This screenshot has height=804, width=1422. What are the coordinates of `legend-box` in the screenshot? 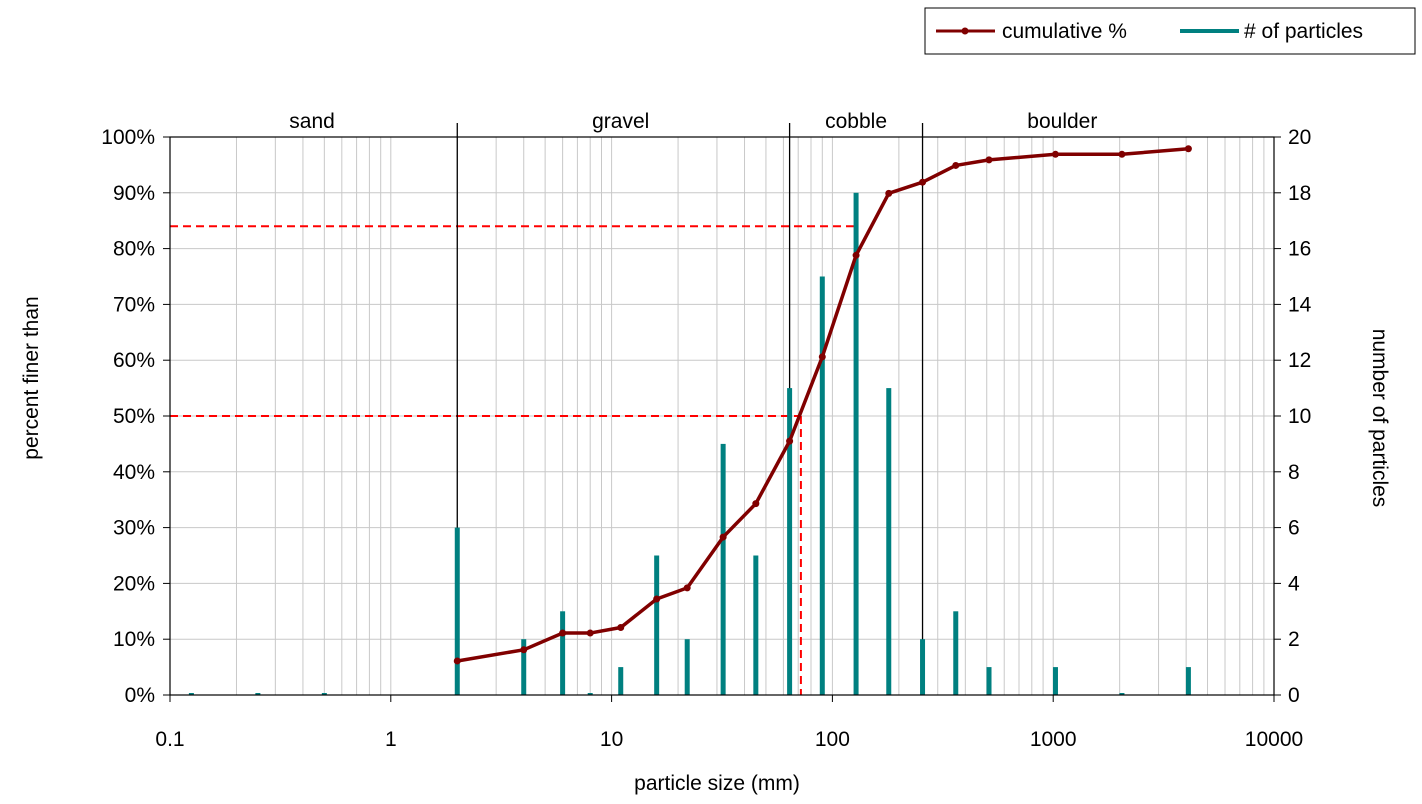 It's located at (1170, 31).